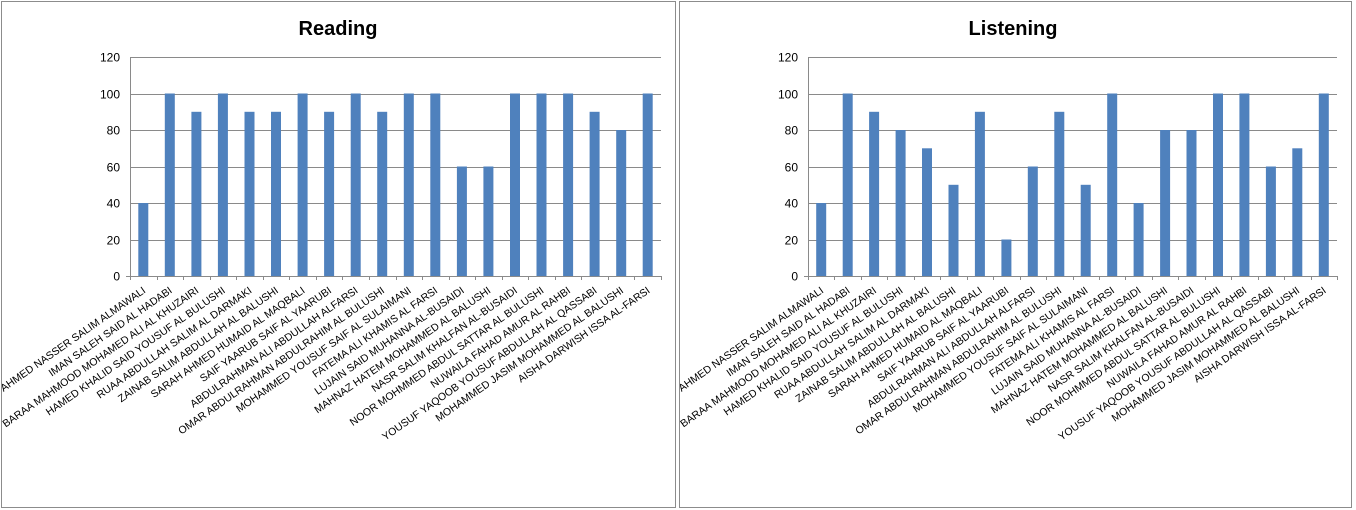 The height and width of the screenshot is (510, 1356). I want to click on chart-title: Listening, so click(1013, 29).